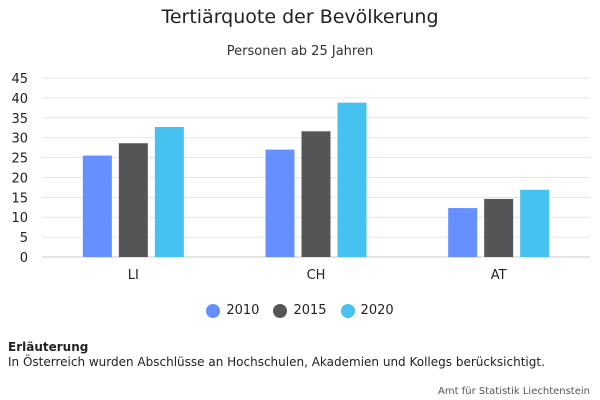 The image size is (600, 400). I want to click on bar-AT-2010, so click(463, 232).